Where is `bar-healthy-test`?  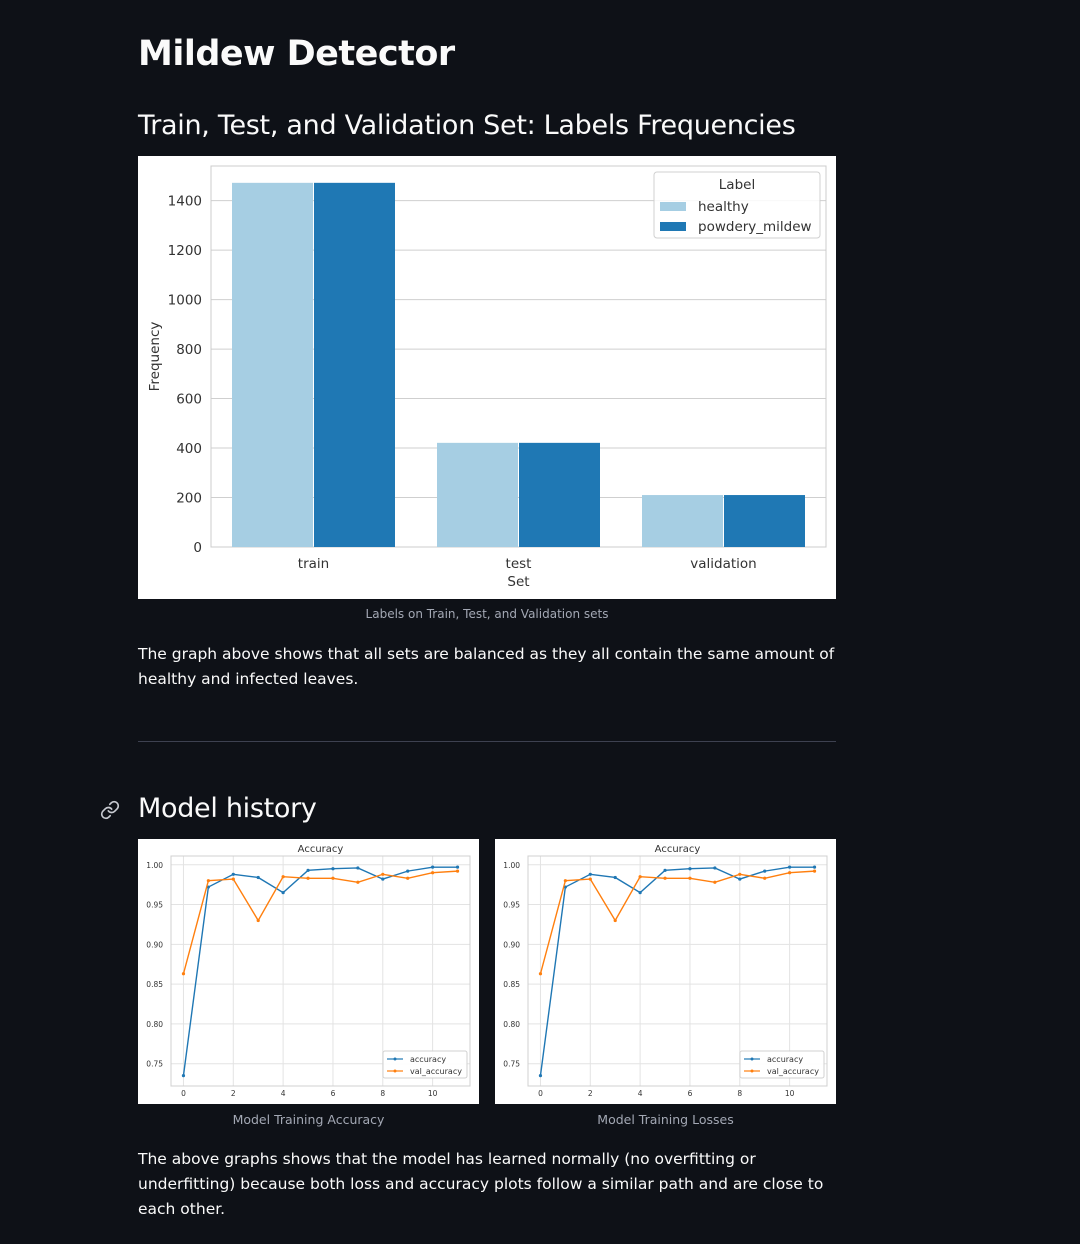 bar-healthy-test is located at coordinates (477, 494).